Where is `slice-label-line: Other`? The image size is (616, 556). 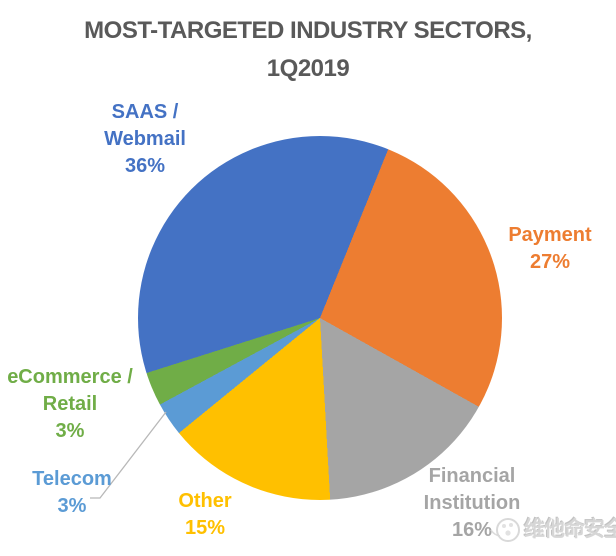 slice-label-line: Other is located at coordinates (205, 501).